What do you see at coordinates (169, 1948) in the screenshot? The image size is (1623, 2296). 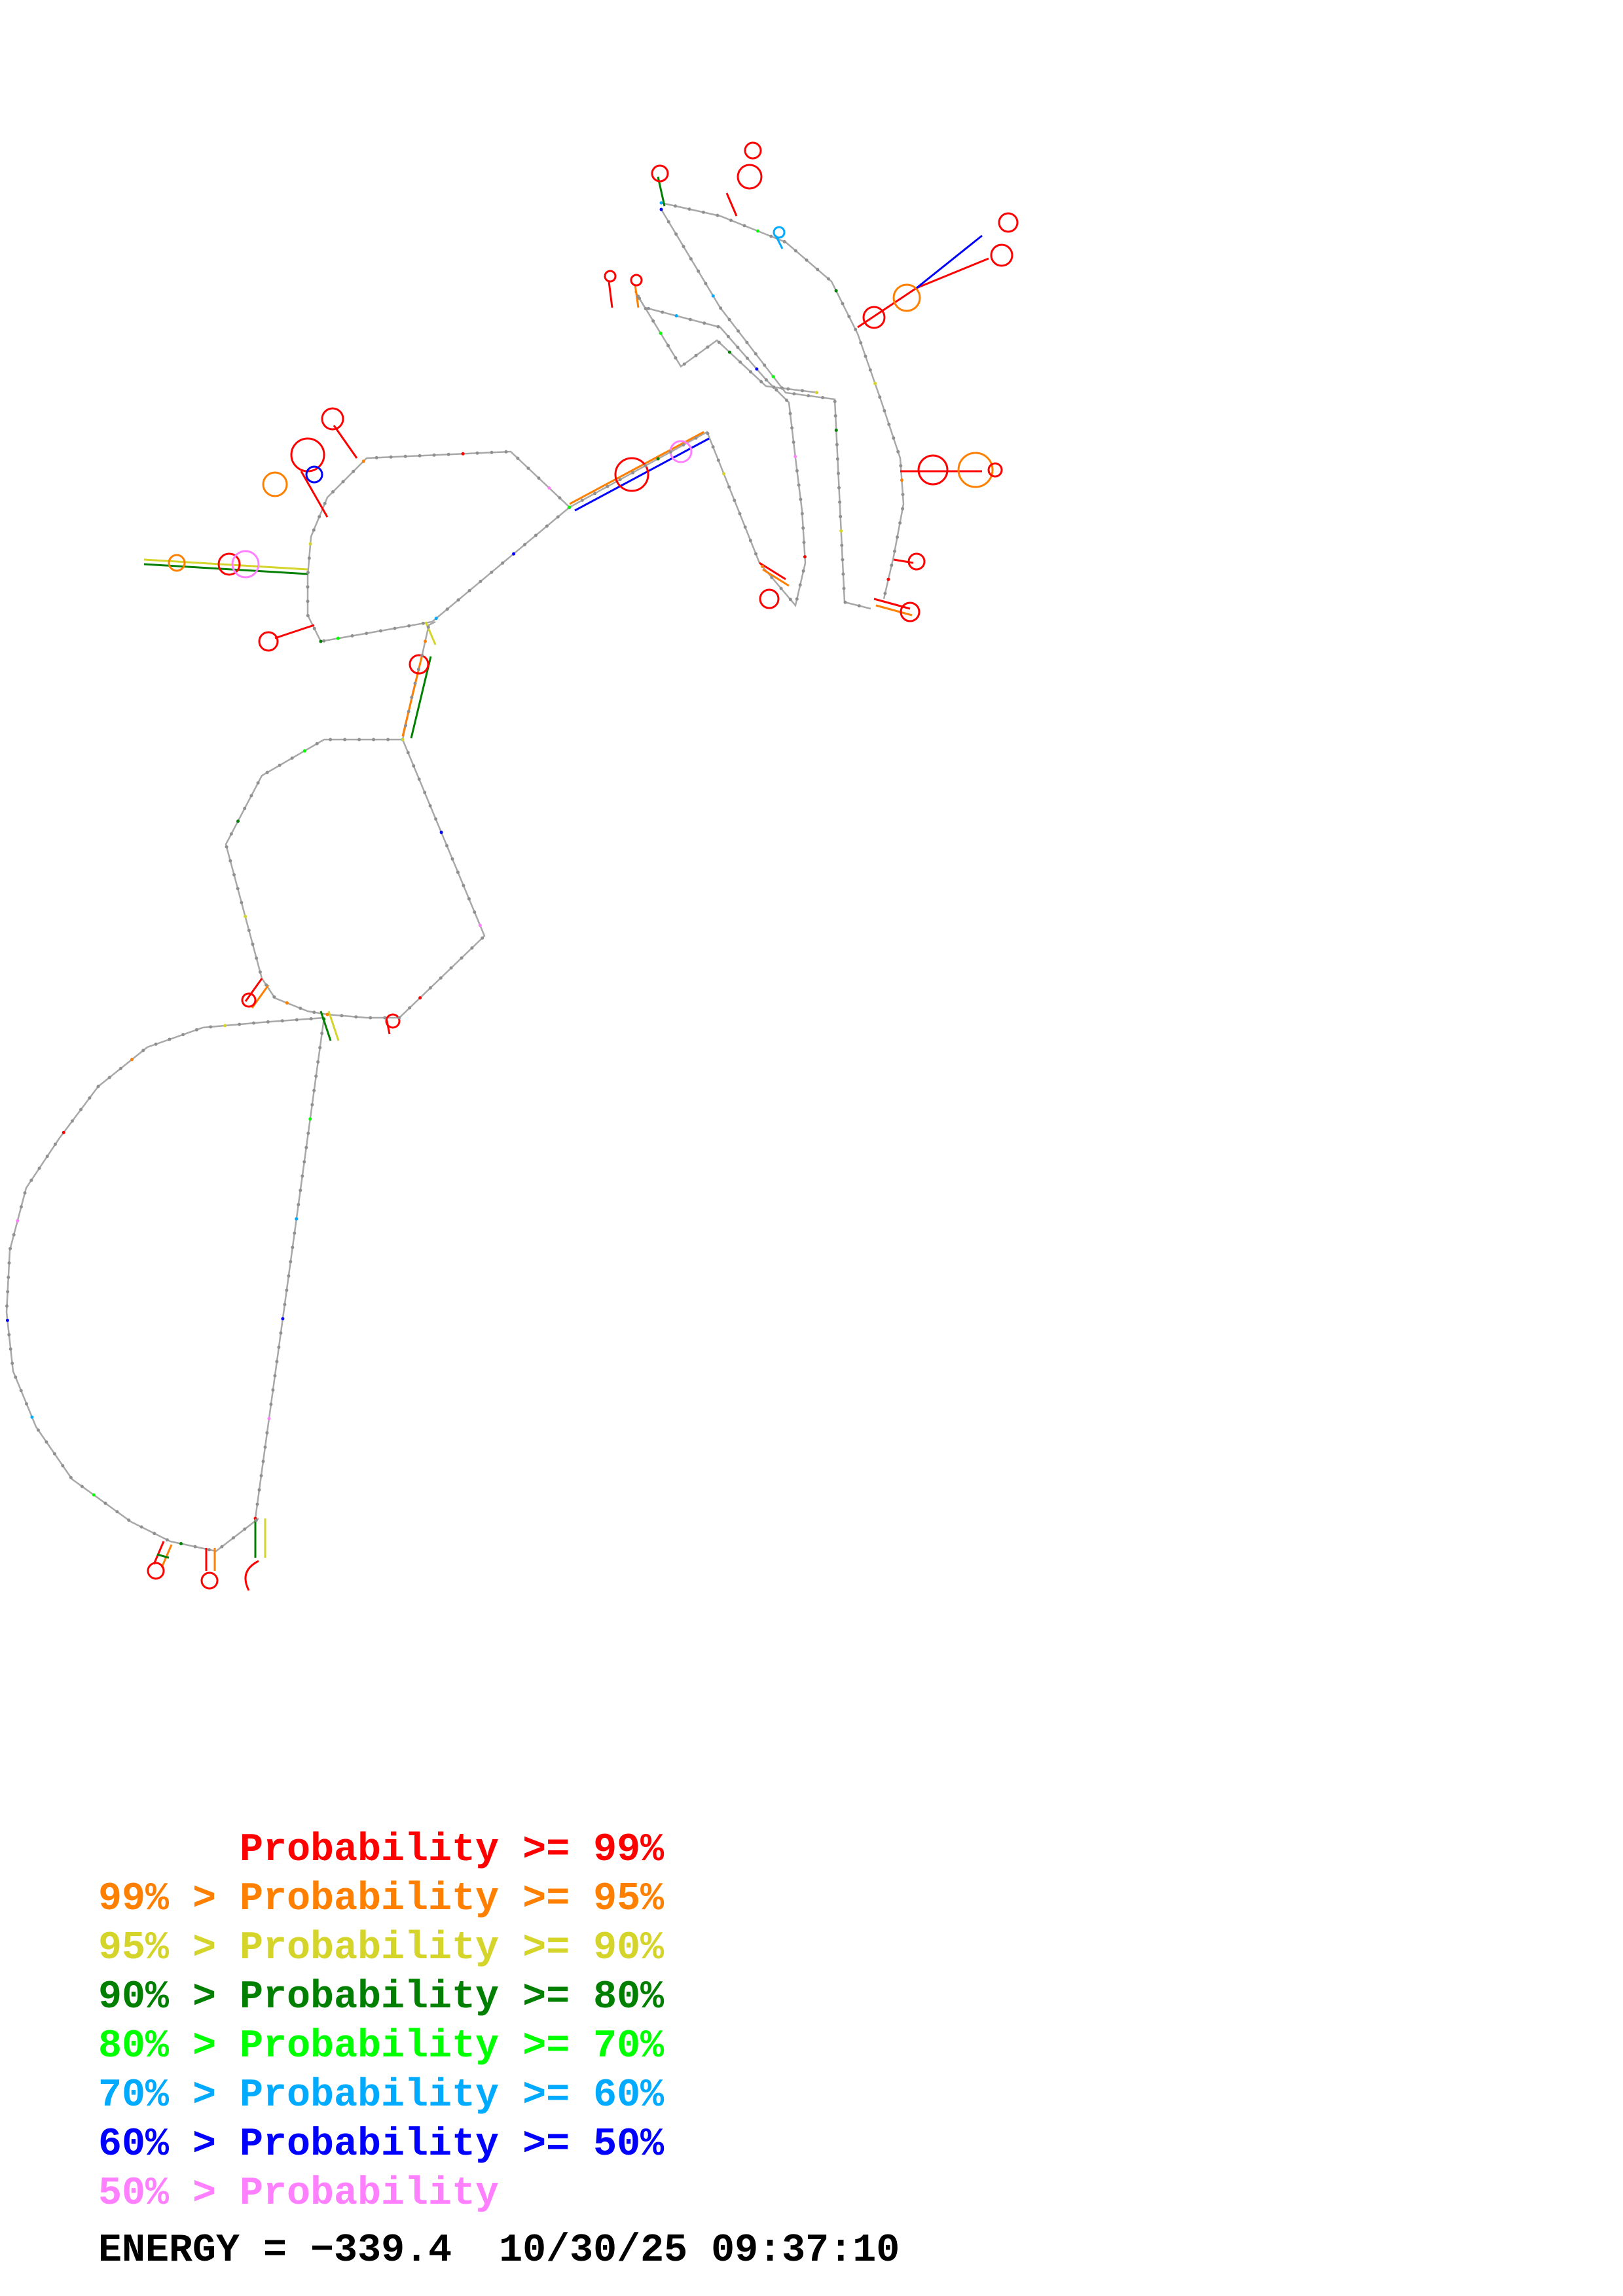 I see `legend-range: 95% >` at bounding box center [169, 1948].